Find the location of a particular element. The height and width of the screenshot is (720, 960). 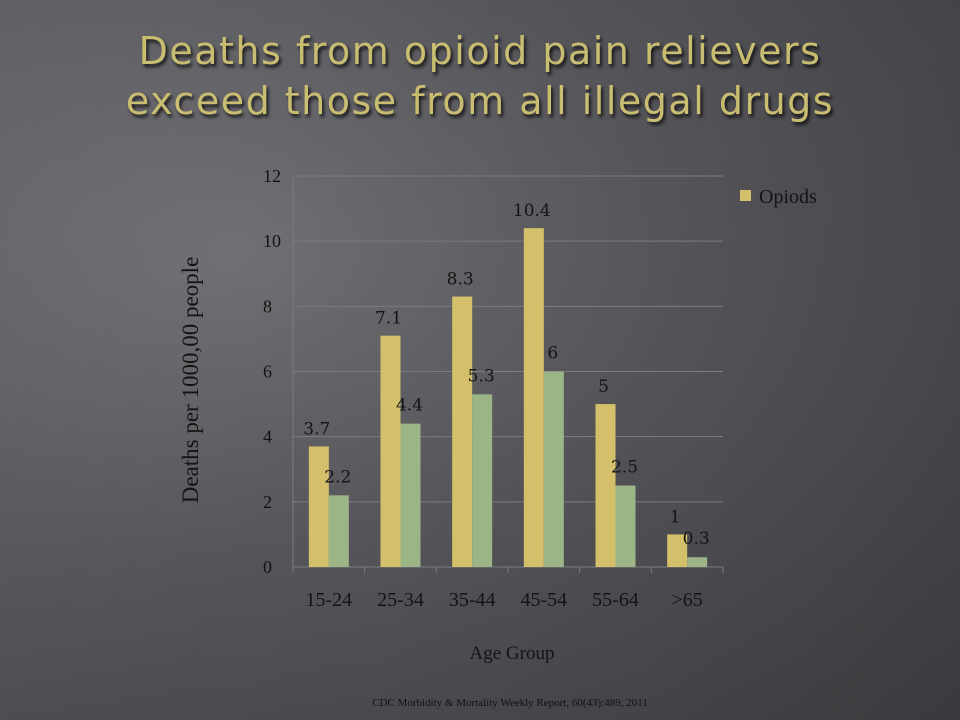

x-axis-label: Age Group is located at coordinates (512, 653).